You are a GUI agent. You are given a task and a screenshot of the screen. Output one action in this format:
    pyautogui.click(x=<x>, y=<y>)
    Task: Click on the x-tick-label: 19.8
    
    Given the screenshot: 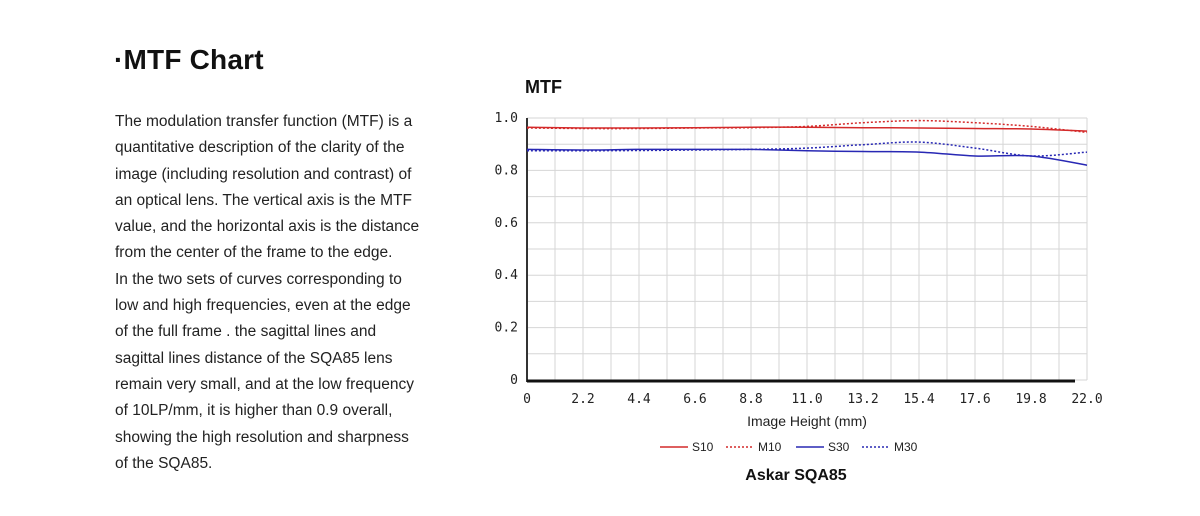 What is the action you would take?
    pyautogui.click(x=1030, y=399)
    